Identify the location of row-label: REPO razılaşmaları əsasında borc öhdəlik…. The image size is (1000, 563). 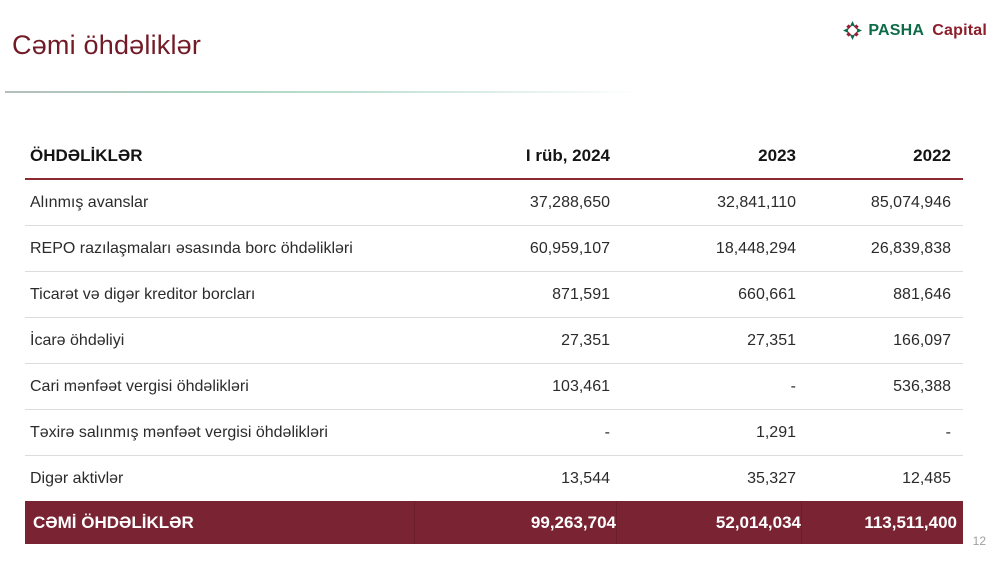
(191, 248).